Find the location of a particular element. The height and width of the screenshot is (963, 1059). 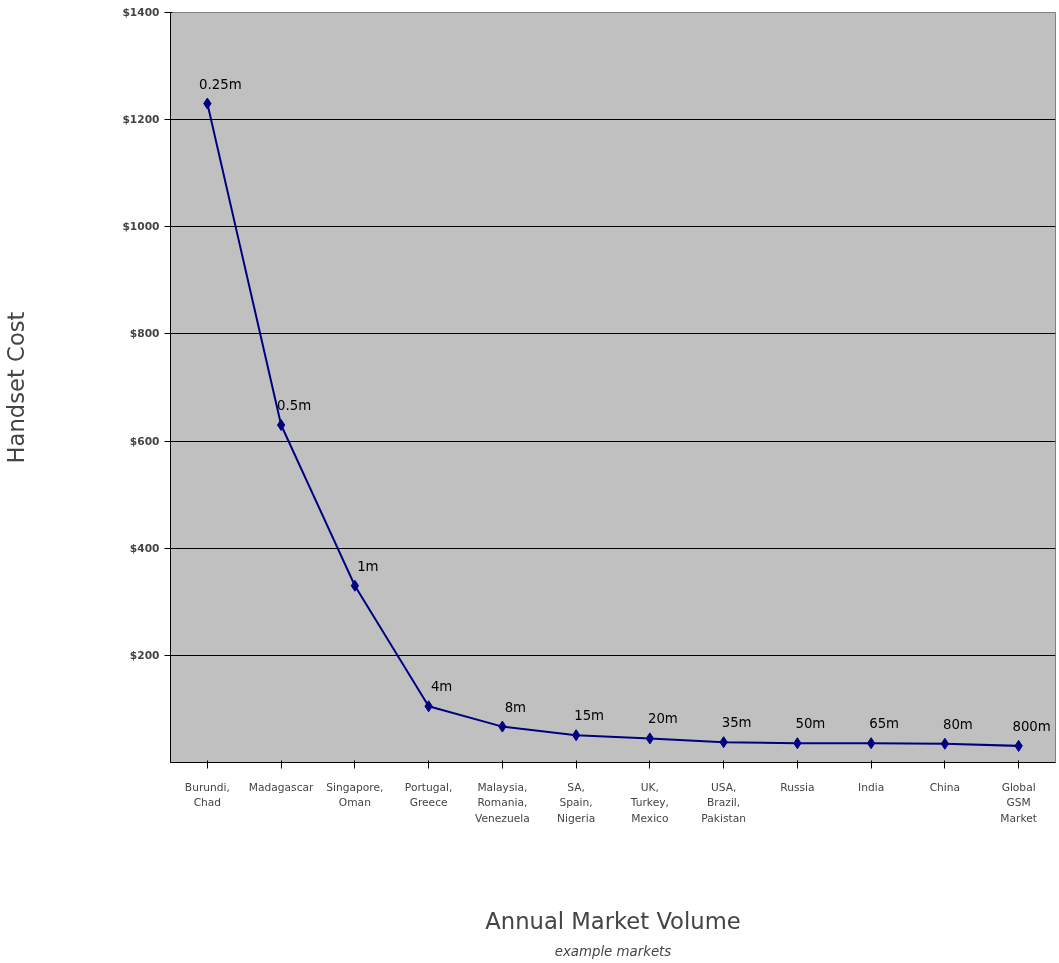

x-tick-label: SA, Spain, Nigeria is located at coordinates (576, 802).